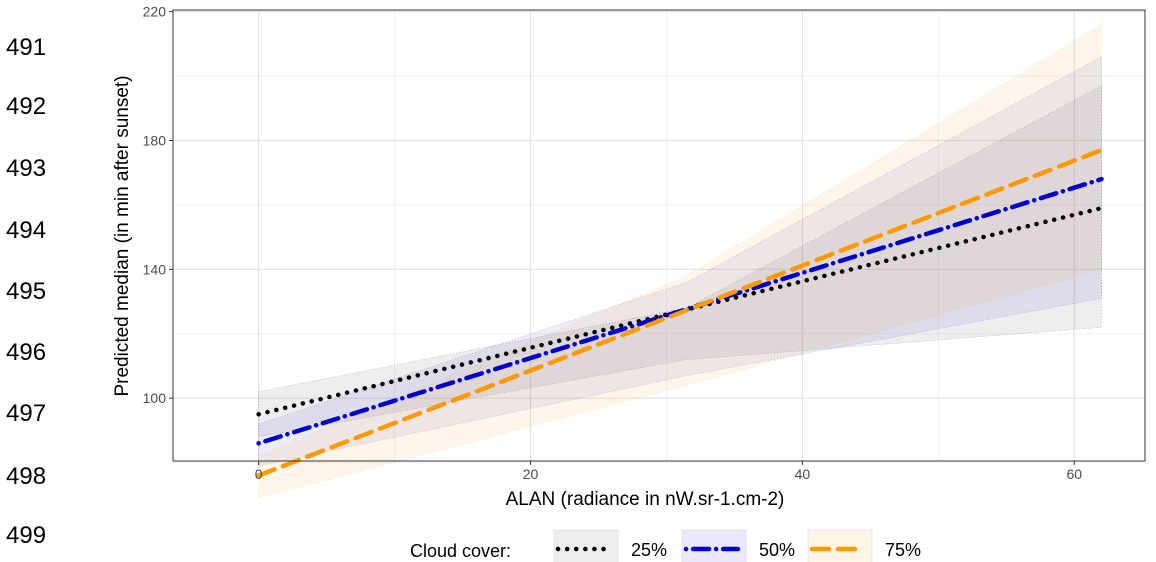 The height and width of the screenshot is (562, 1156). What do you see at coordinates (26, 47) in the screenshot?
I see `line-number: 491` at bounding box center [26, 47].